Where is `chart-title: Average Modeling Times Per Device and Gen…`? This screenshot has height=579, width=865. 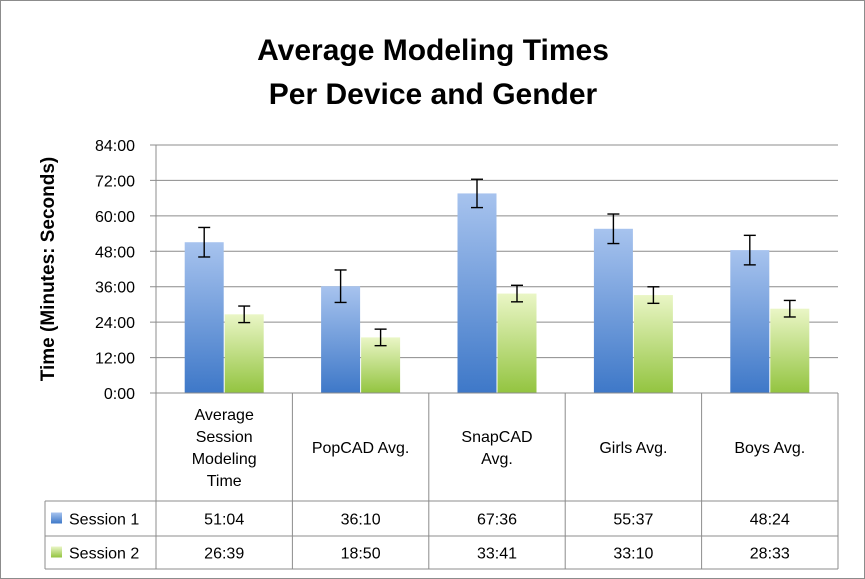
chart-title: Average Modeling Times Per Device and Gen… is located at coordinates (433, 72).